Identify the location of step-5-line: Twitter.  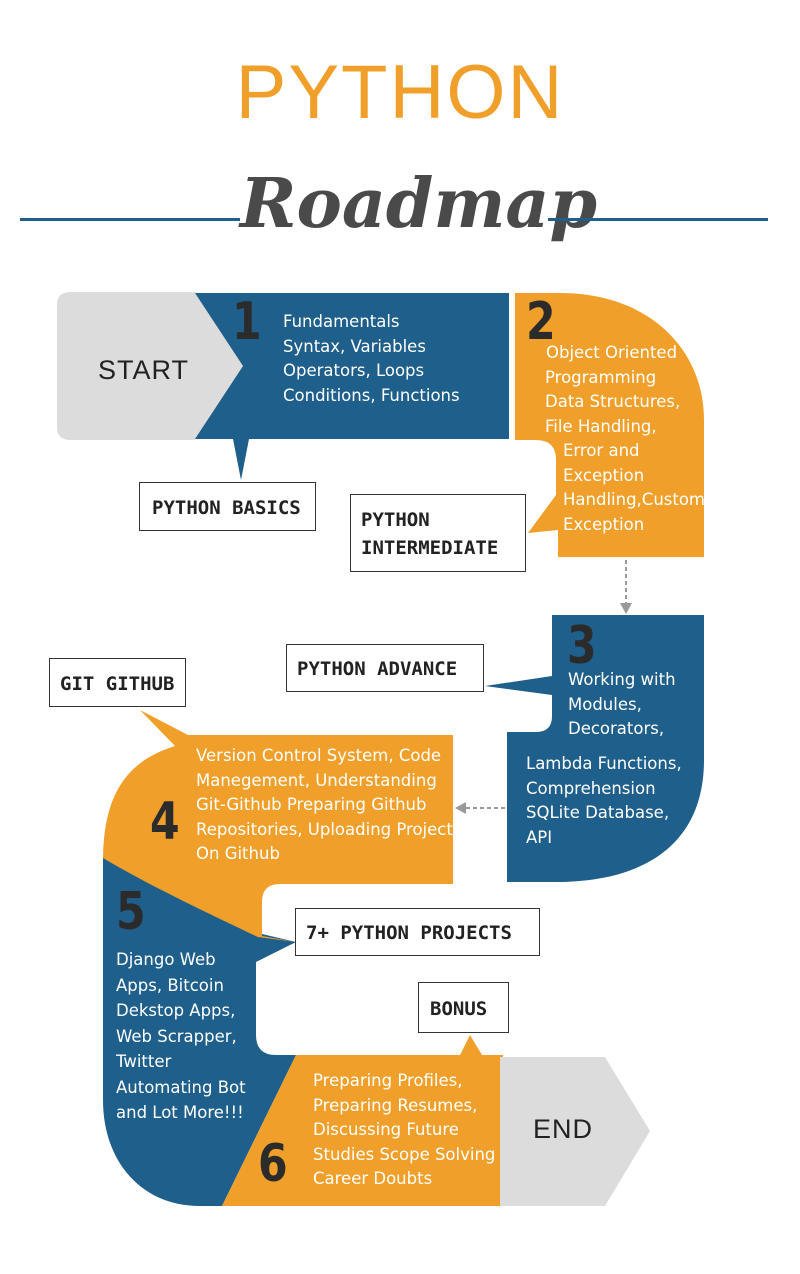
(144, 1061).